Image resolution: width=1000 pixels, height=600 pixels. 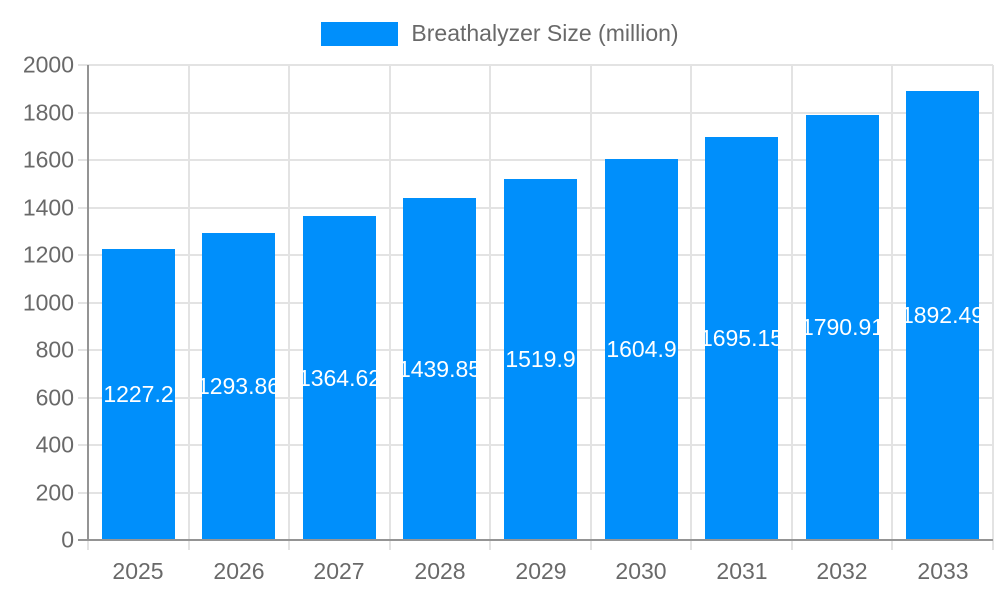 I want to click on bar: 1604.9, so click(x=641, y=349).